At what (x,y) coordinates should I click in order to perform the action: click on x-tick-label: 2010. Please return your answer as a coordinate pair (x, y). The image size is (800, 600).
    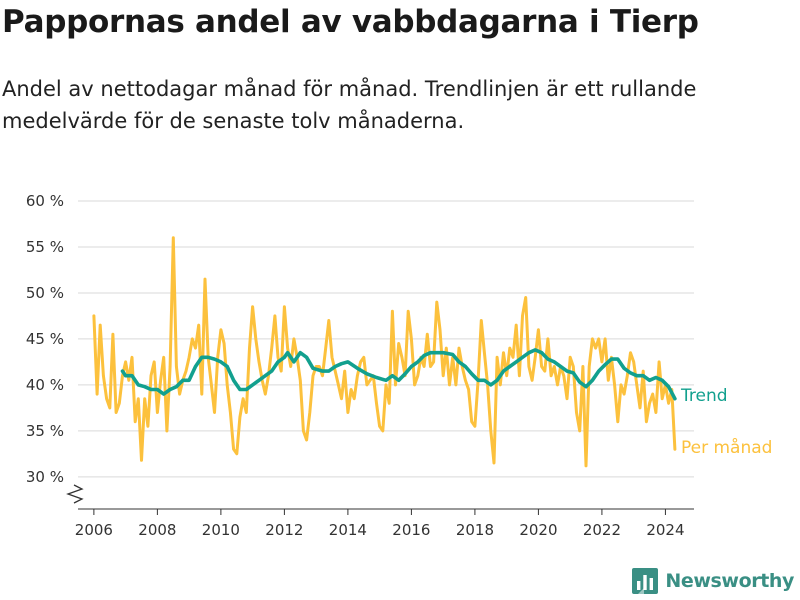
    Looking at the image, I should click on (221, 530).